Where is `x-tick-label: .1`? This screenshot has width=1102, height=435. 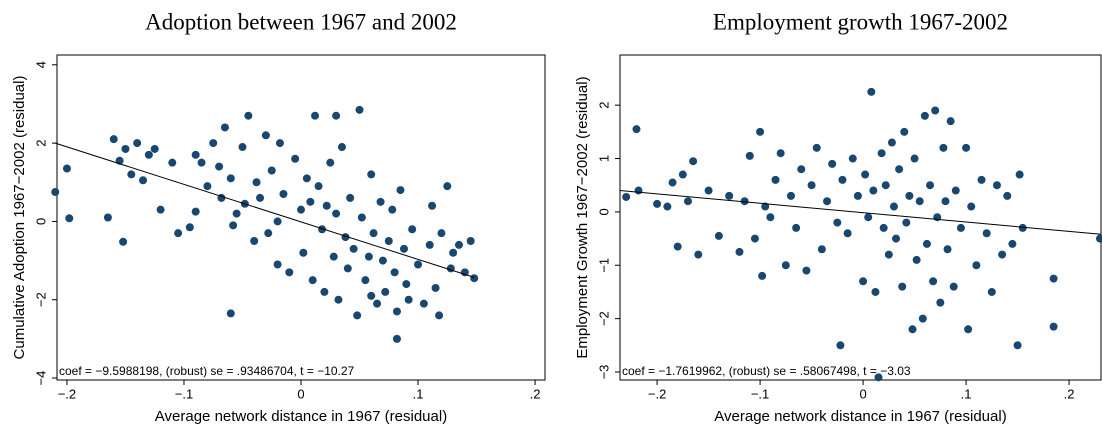 x-tick-label: .1 is located at coordinates (966, 393).